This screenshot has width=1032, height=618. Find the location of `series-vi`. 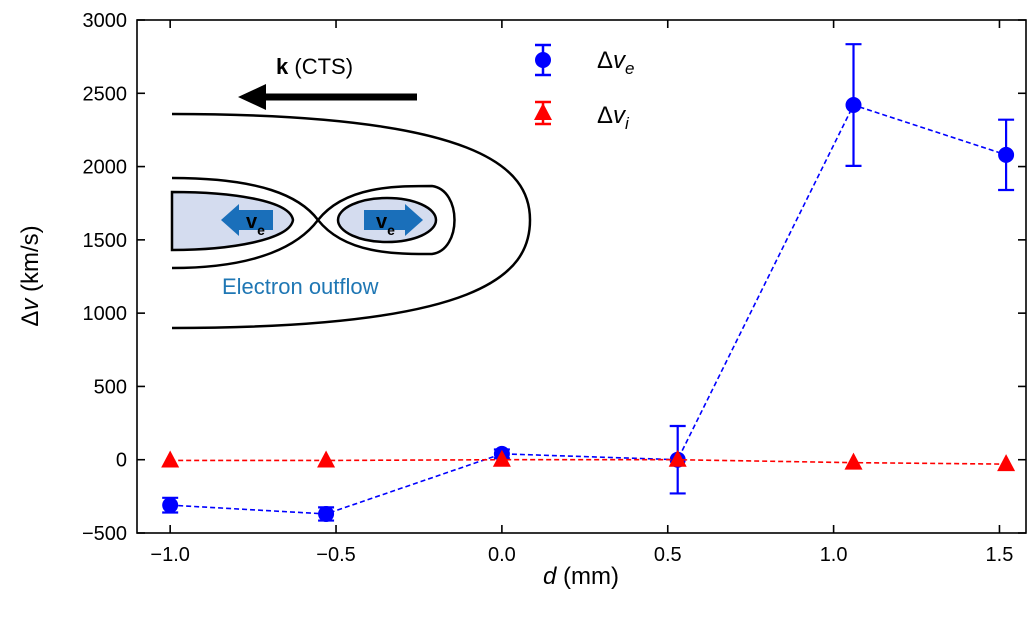

series-vi is located at coordinates (588, 460).